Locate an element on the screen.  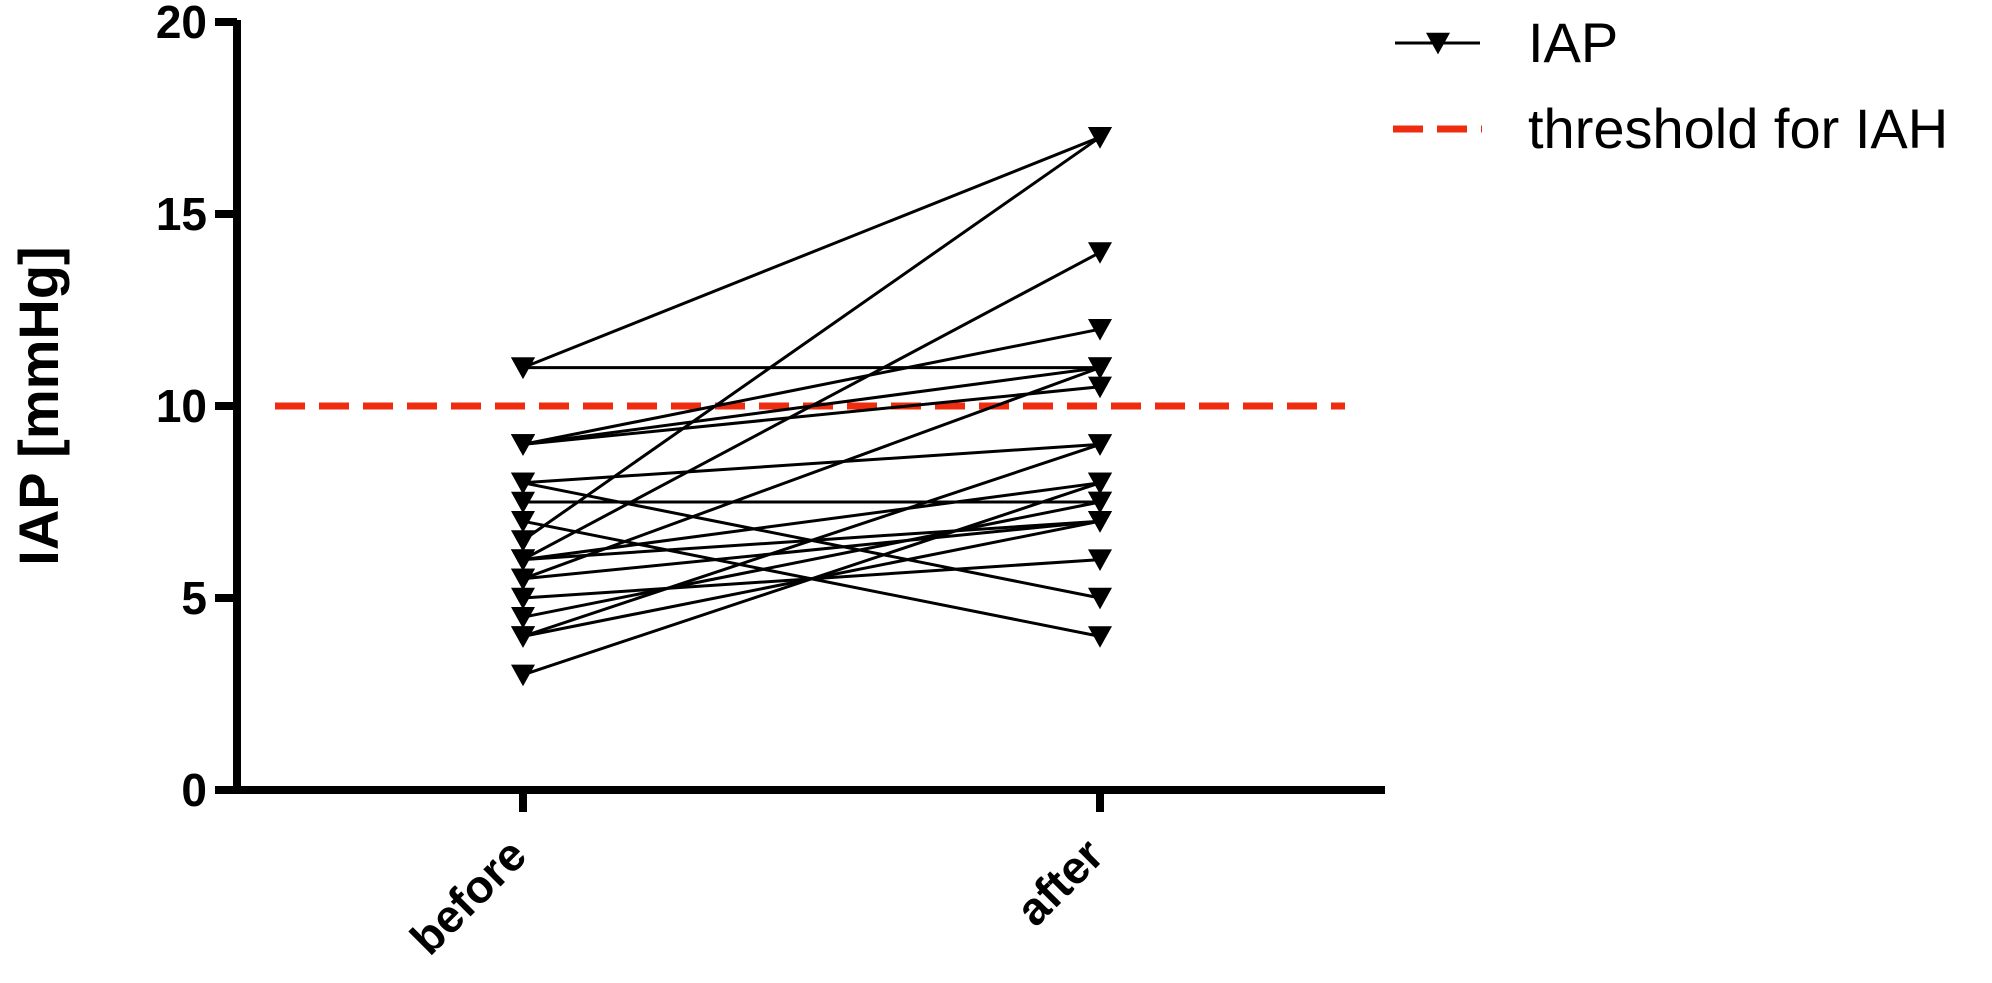
legend: IAP threshold for IAH is located at coordinates (1670, 85).